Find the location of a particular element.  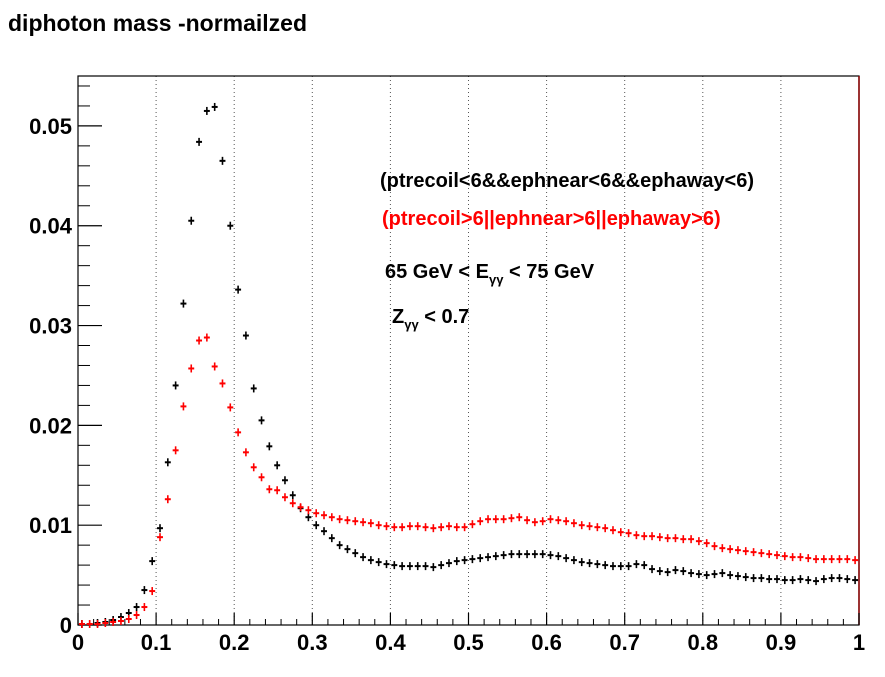

energy-prefix: 65 GeV < E is located at coordinates (437, 272).